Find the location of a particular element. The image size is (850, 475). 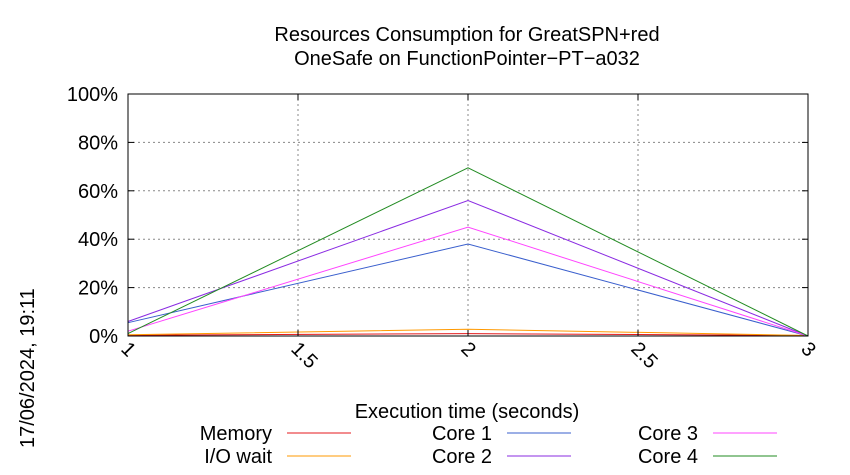

legend-label: Memory is located at coordinates (236, 434).